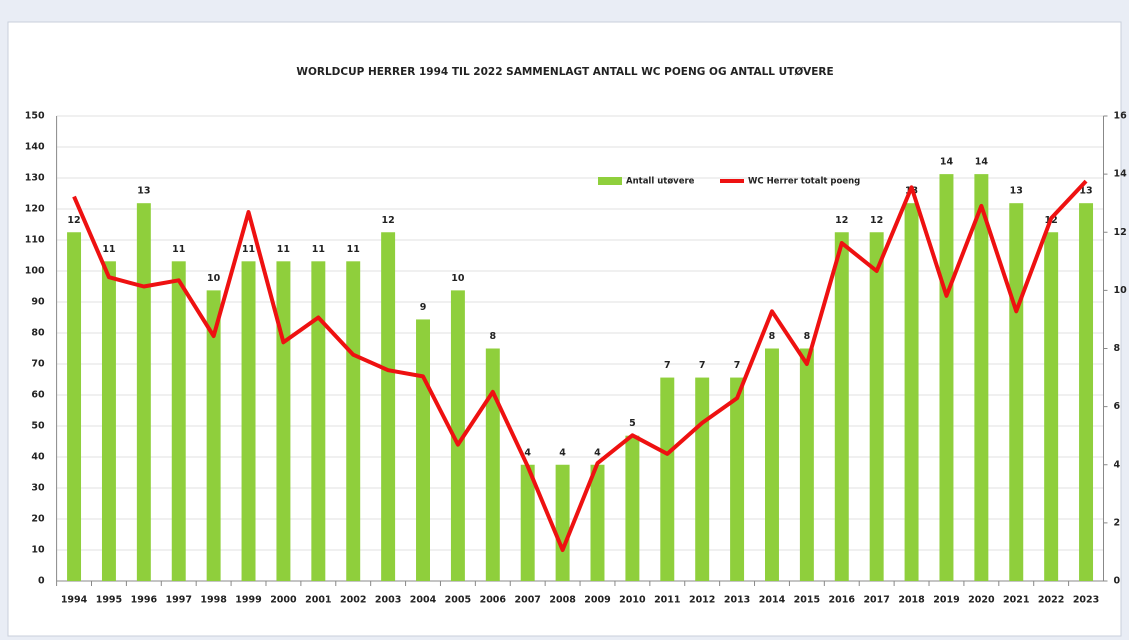  I want to click on x-tick-label: 2002, so click(353, 600).